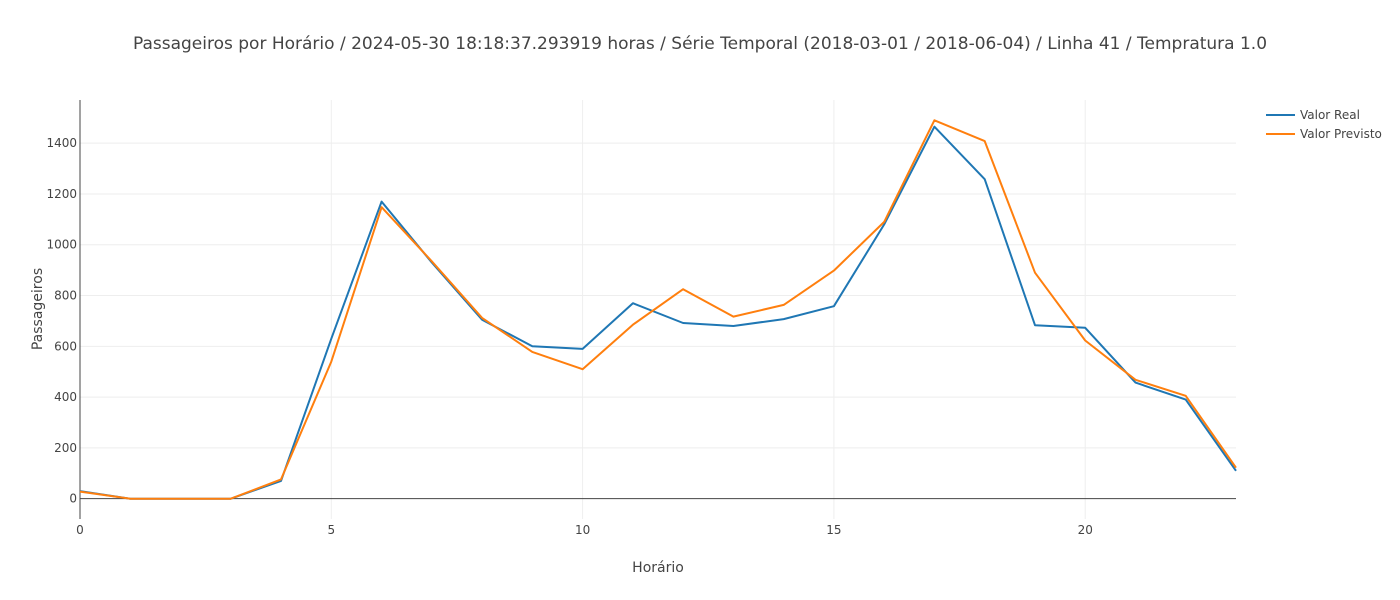  Describe the element at coordinates (65, 296) in the screenshot. I see `y-tick-label: 800` at that location.